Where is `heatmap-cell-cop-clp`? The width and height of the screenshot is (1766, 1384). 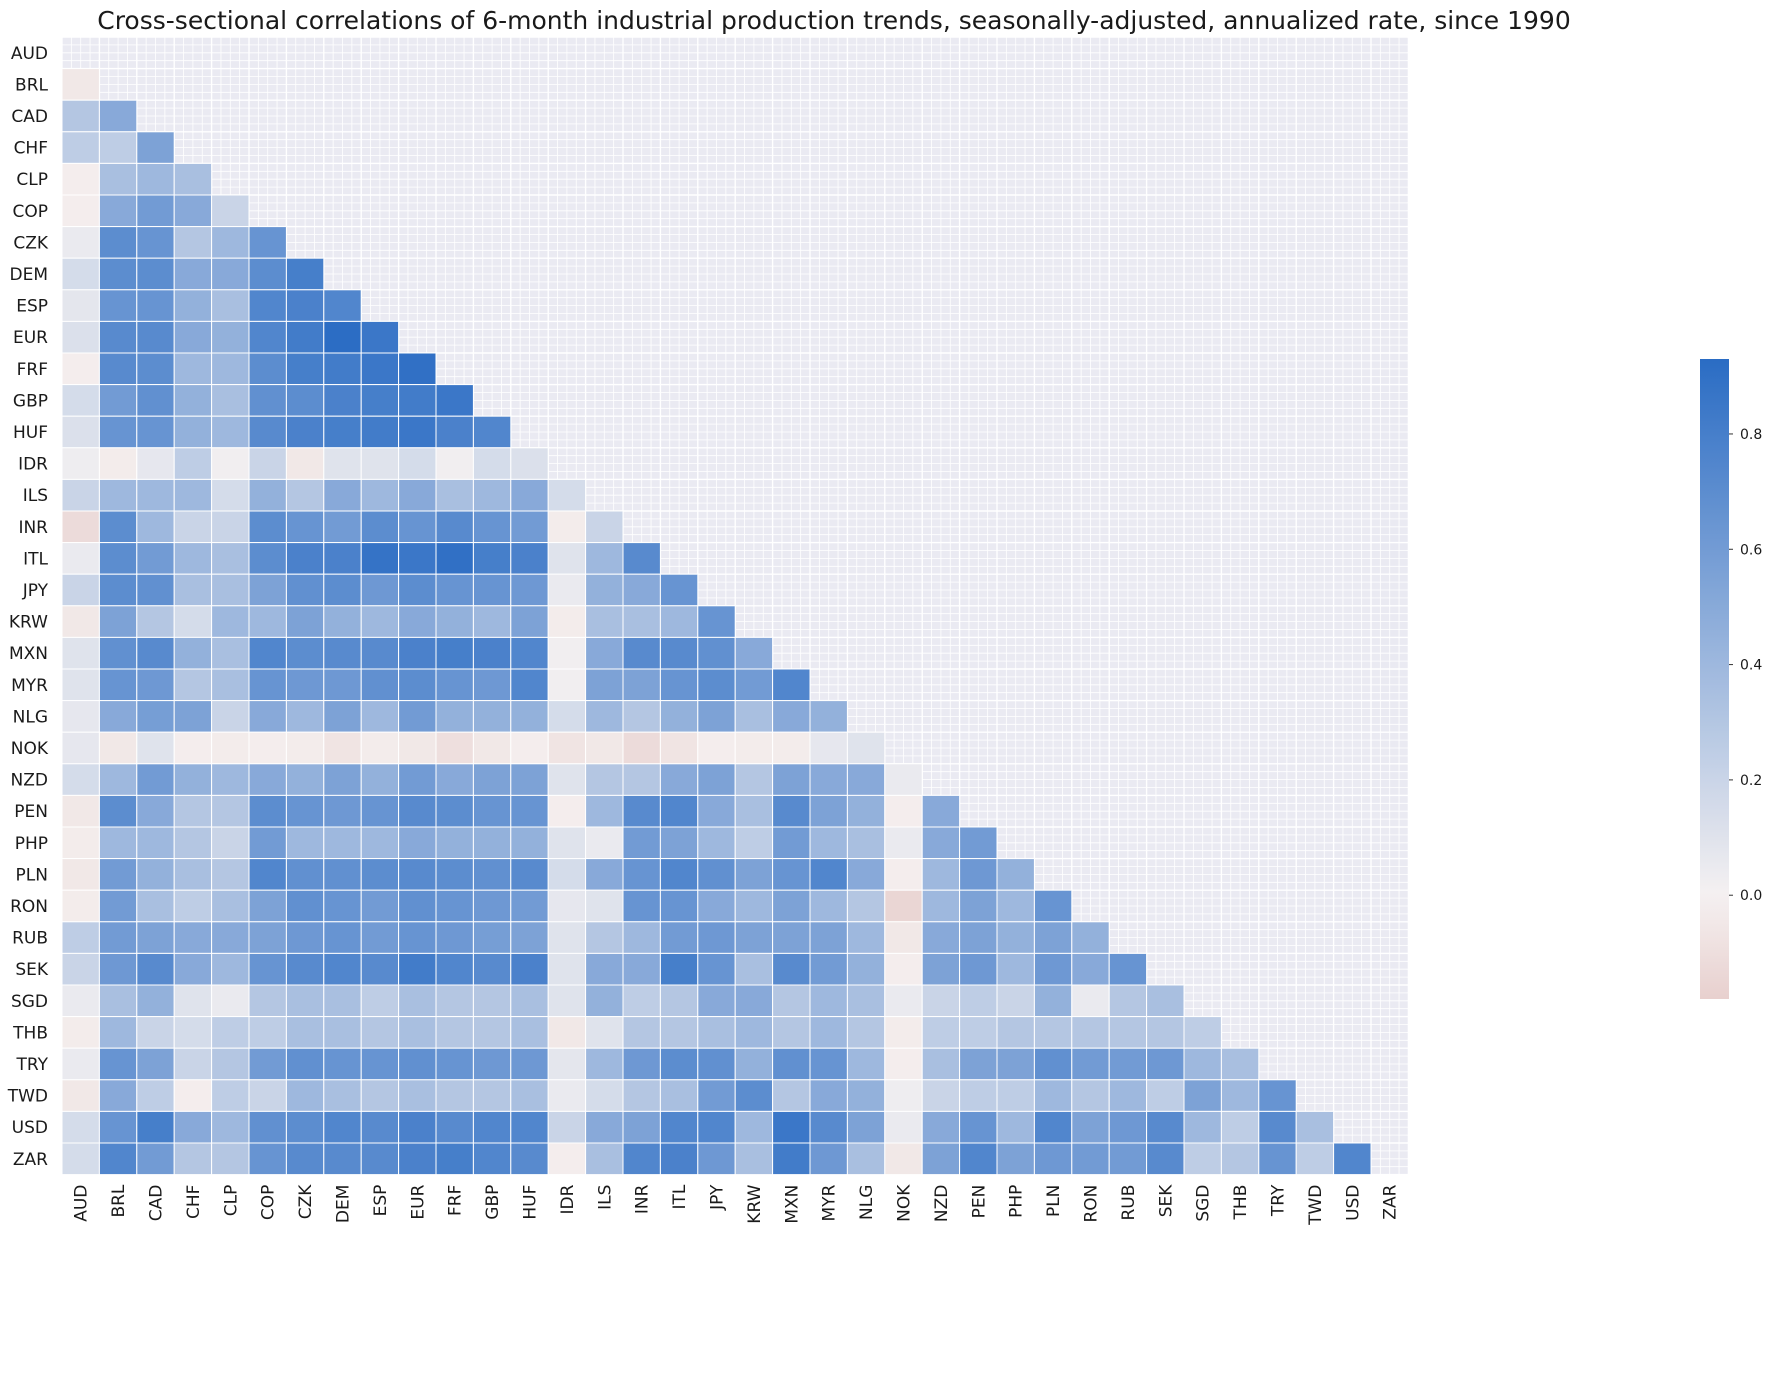 heatmap-cell-cop-clp is located at coordinates (230, 211).